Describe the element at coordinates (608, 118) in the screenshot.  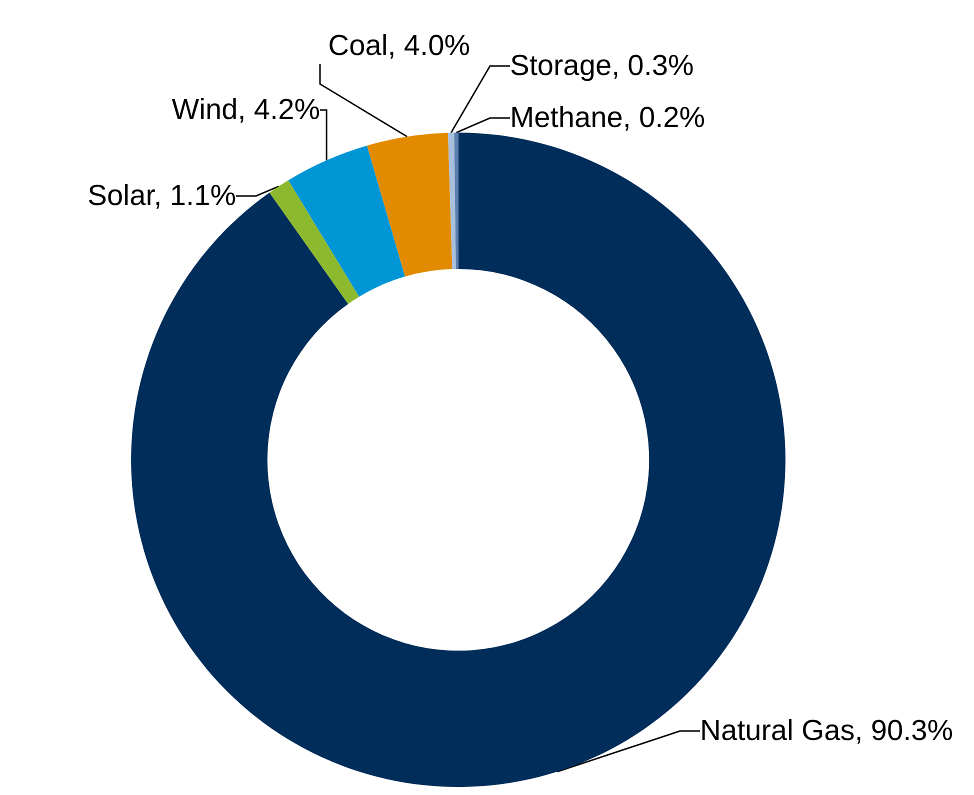
I see `slice-label: Methane, 0.2%` at that location.